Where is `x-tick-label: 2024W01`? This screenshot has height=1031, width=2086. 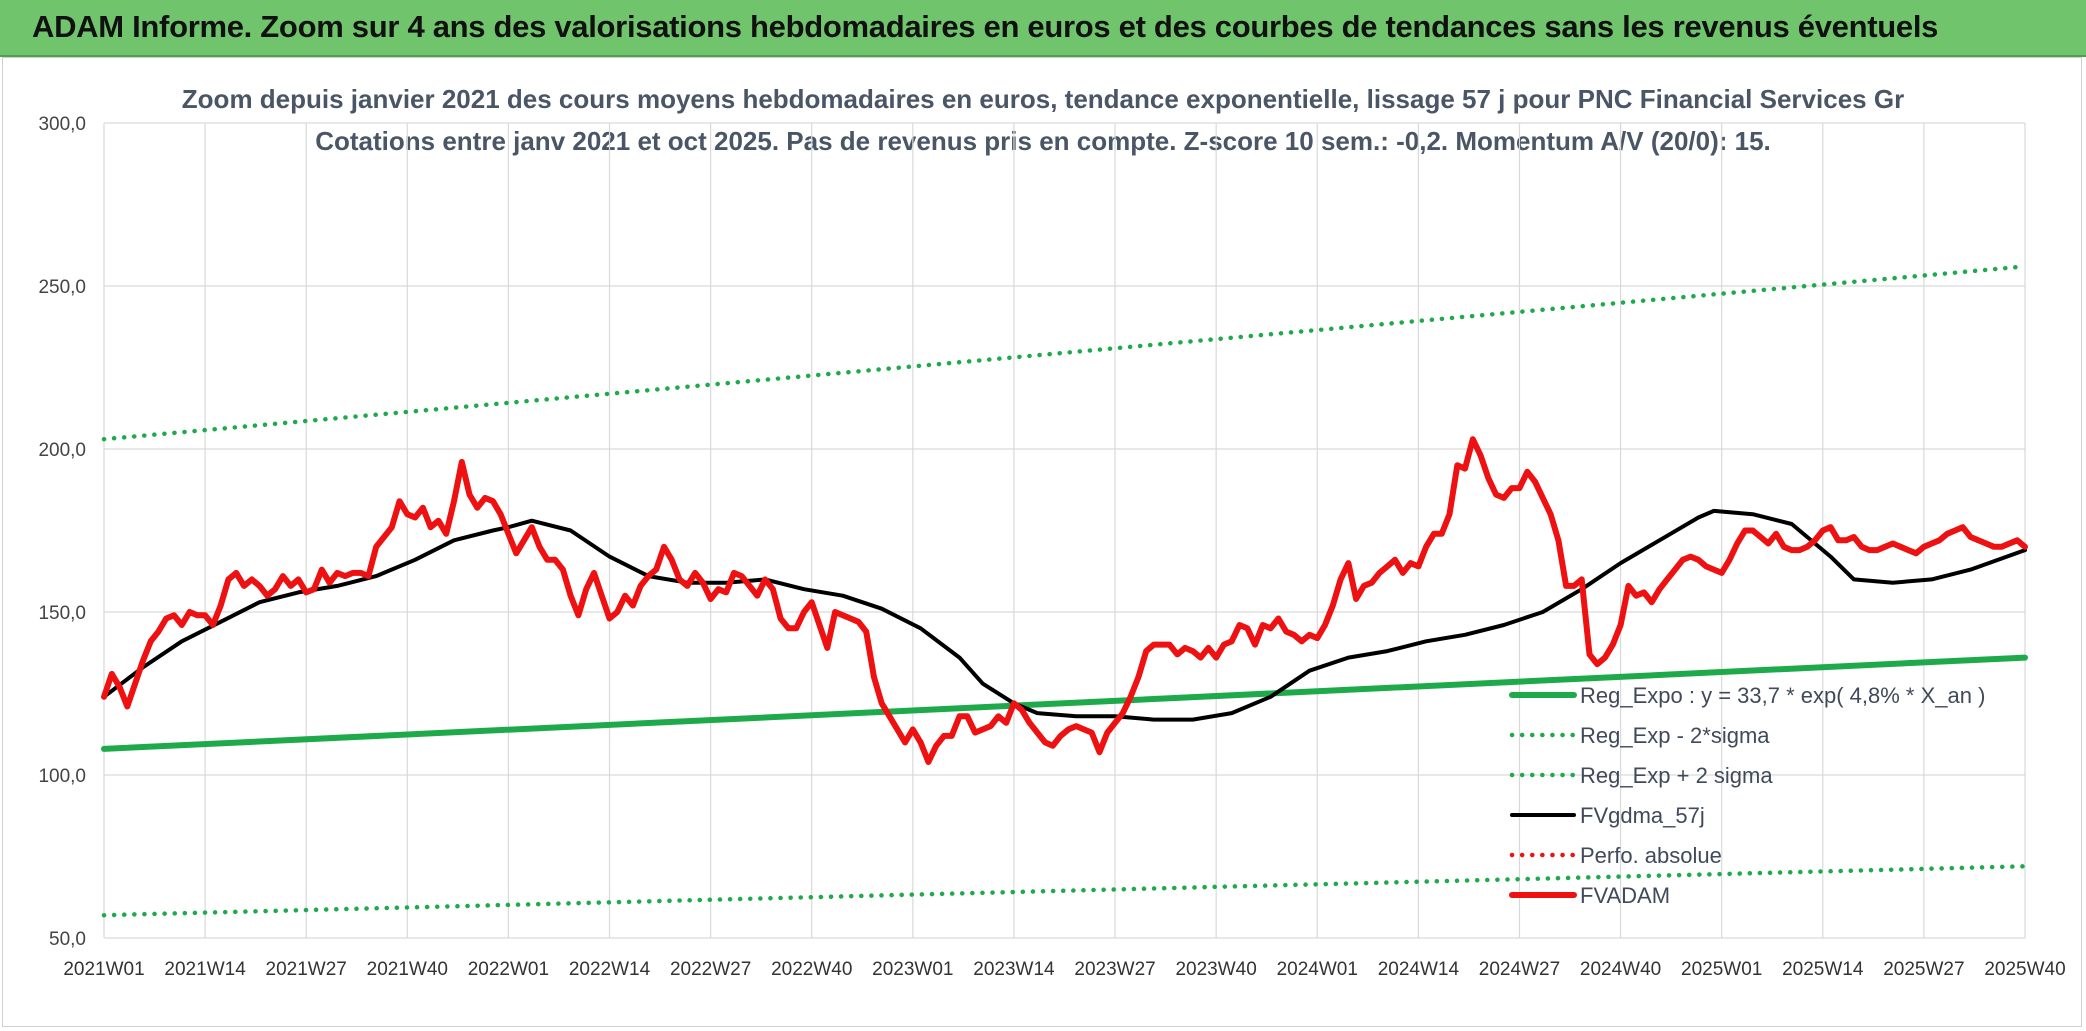 x-tick-label: 2024W01 is located at coordinates (1317, 969).